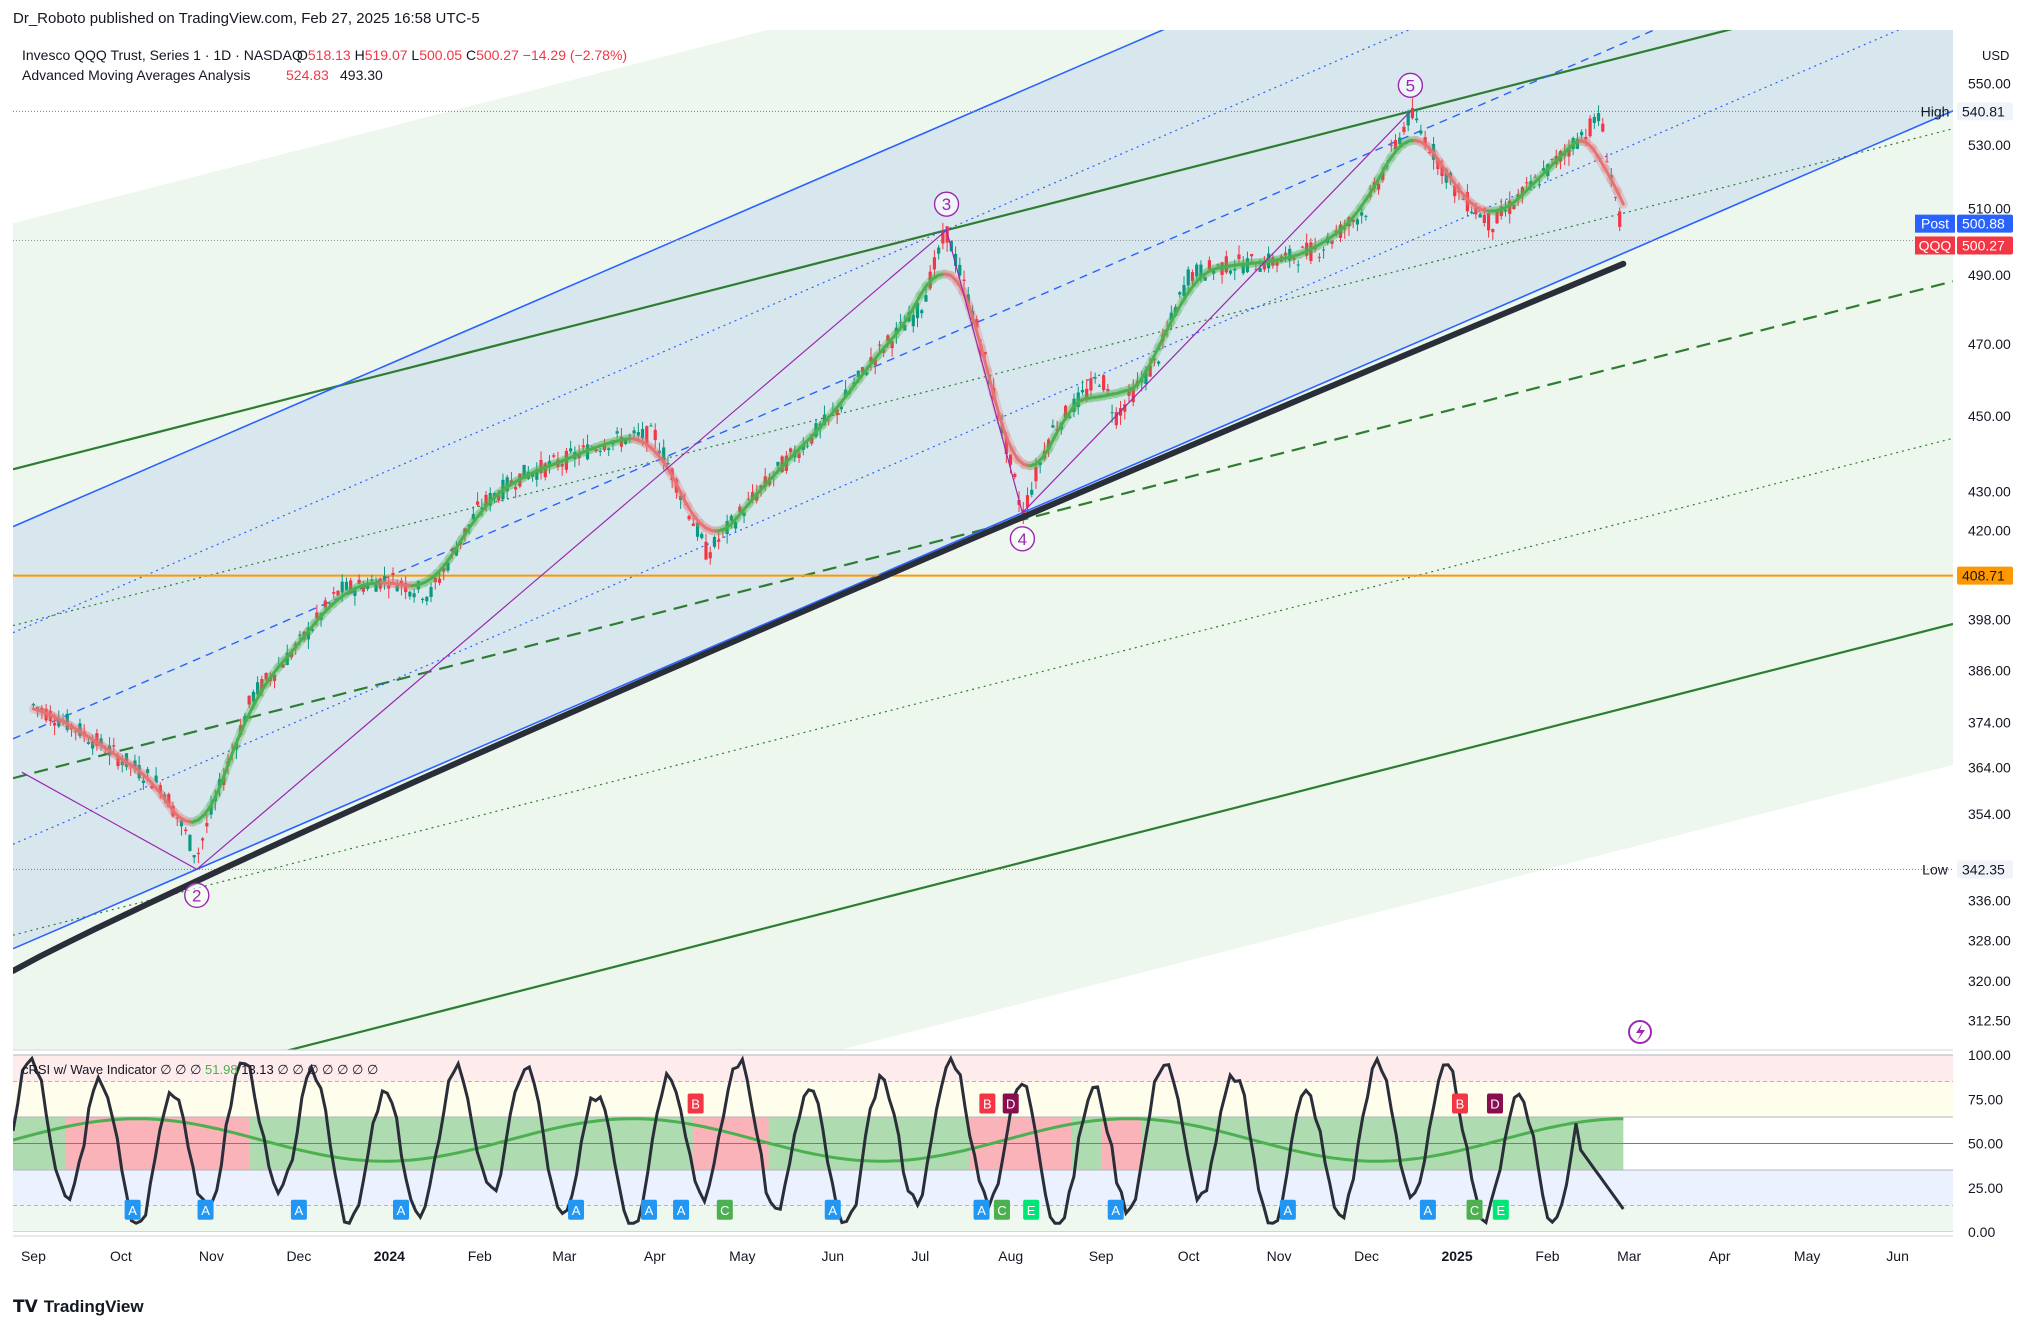 Image resolution: width=2033 pixels, height=1326 pixels. I want to click on tradingview-logo: 𝗧𝗩 TradingView, so click(78, 1307).